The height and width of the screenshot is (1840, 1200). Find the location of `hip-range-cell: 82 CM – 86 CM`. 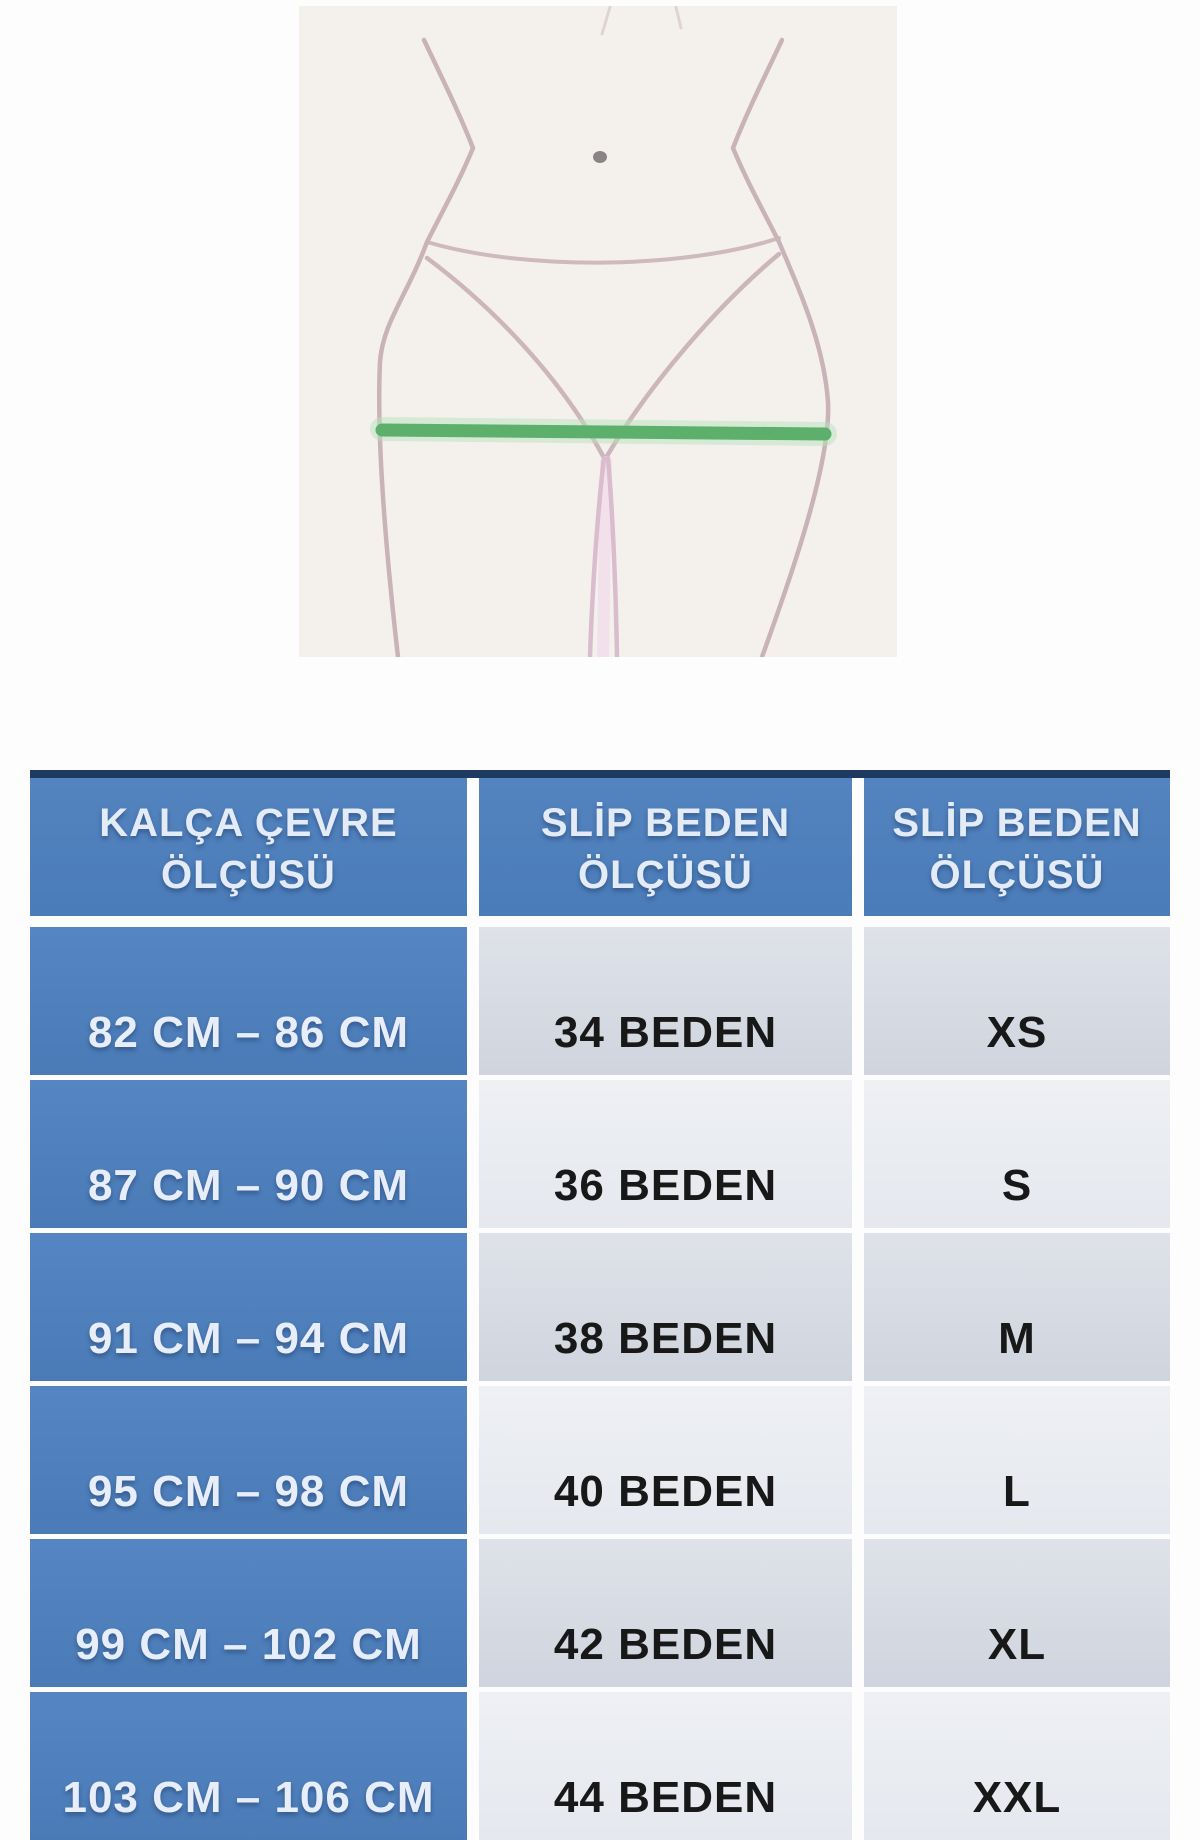

hip-range-cell: 82 CM – 86 CM is located at coordinates (248, 1001).